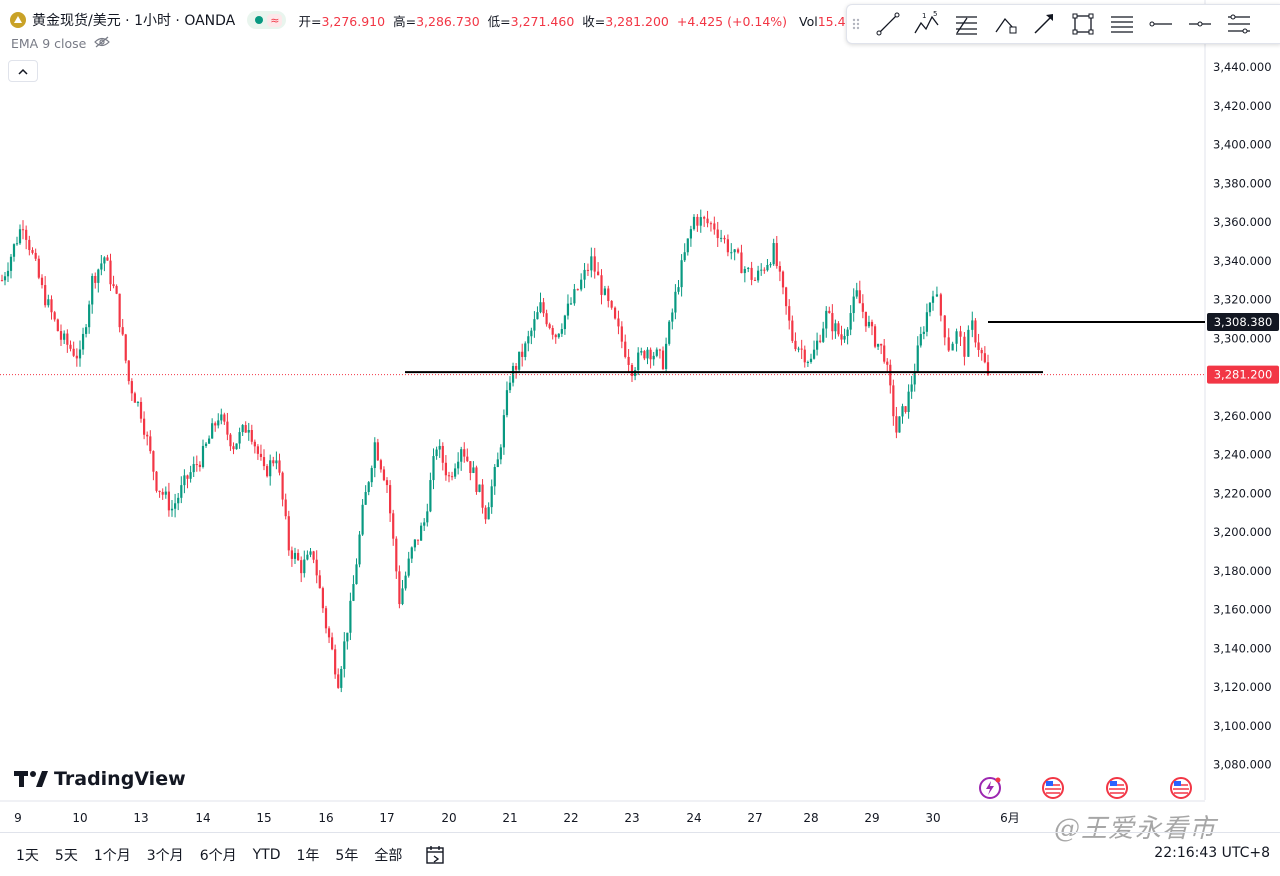 This screenshot has width=1280, height=876. What do you see at coordinates (66, 855) in the screenshot?
I see `range-button: 5天` at bounding box center [66, 855].